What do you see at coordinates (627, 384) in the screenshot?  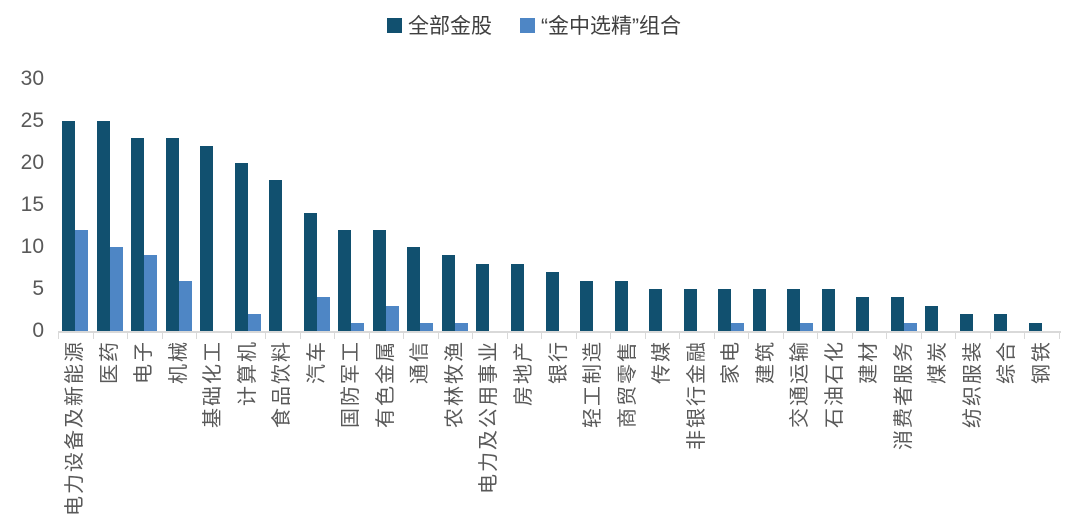 I see `x-axis-label: 商贸零售` at bounding box center [627, 384].